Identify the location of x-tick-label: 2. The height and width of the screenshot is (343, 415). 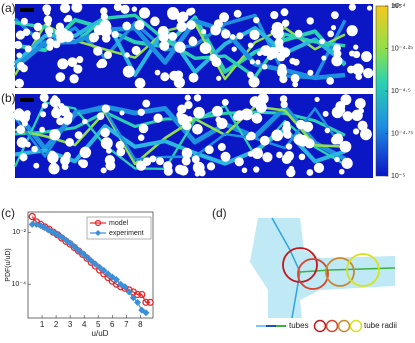
(56, 324).